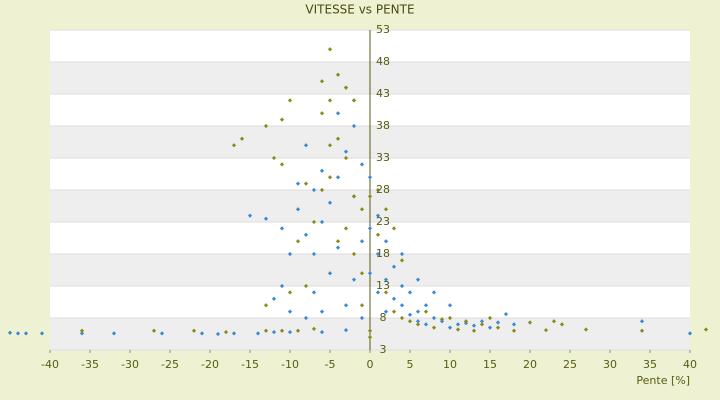 This screenshot has height=400, width=720. I want to click on y-tick-label: 43, so click(383, 93).